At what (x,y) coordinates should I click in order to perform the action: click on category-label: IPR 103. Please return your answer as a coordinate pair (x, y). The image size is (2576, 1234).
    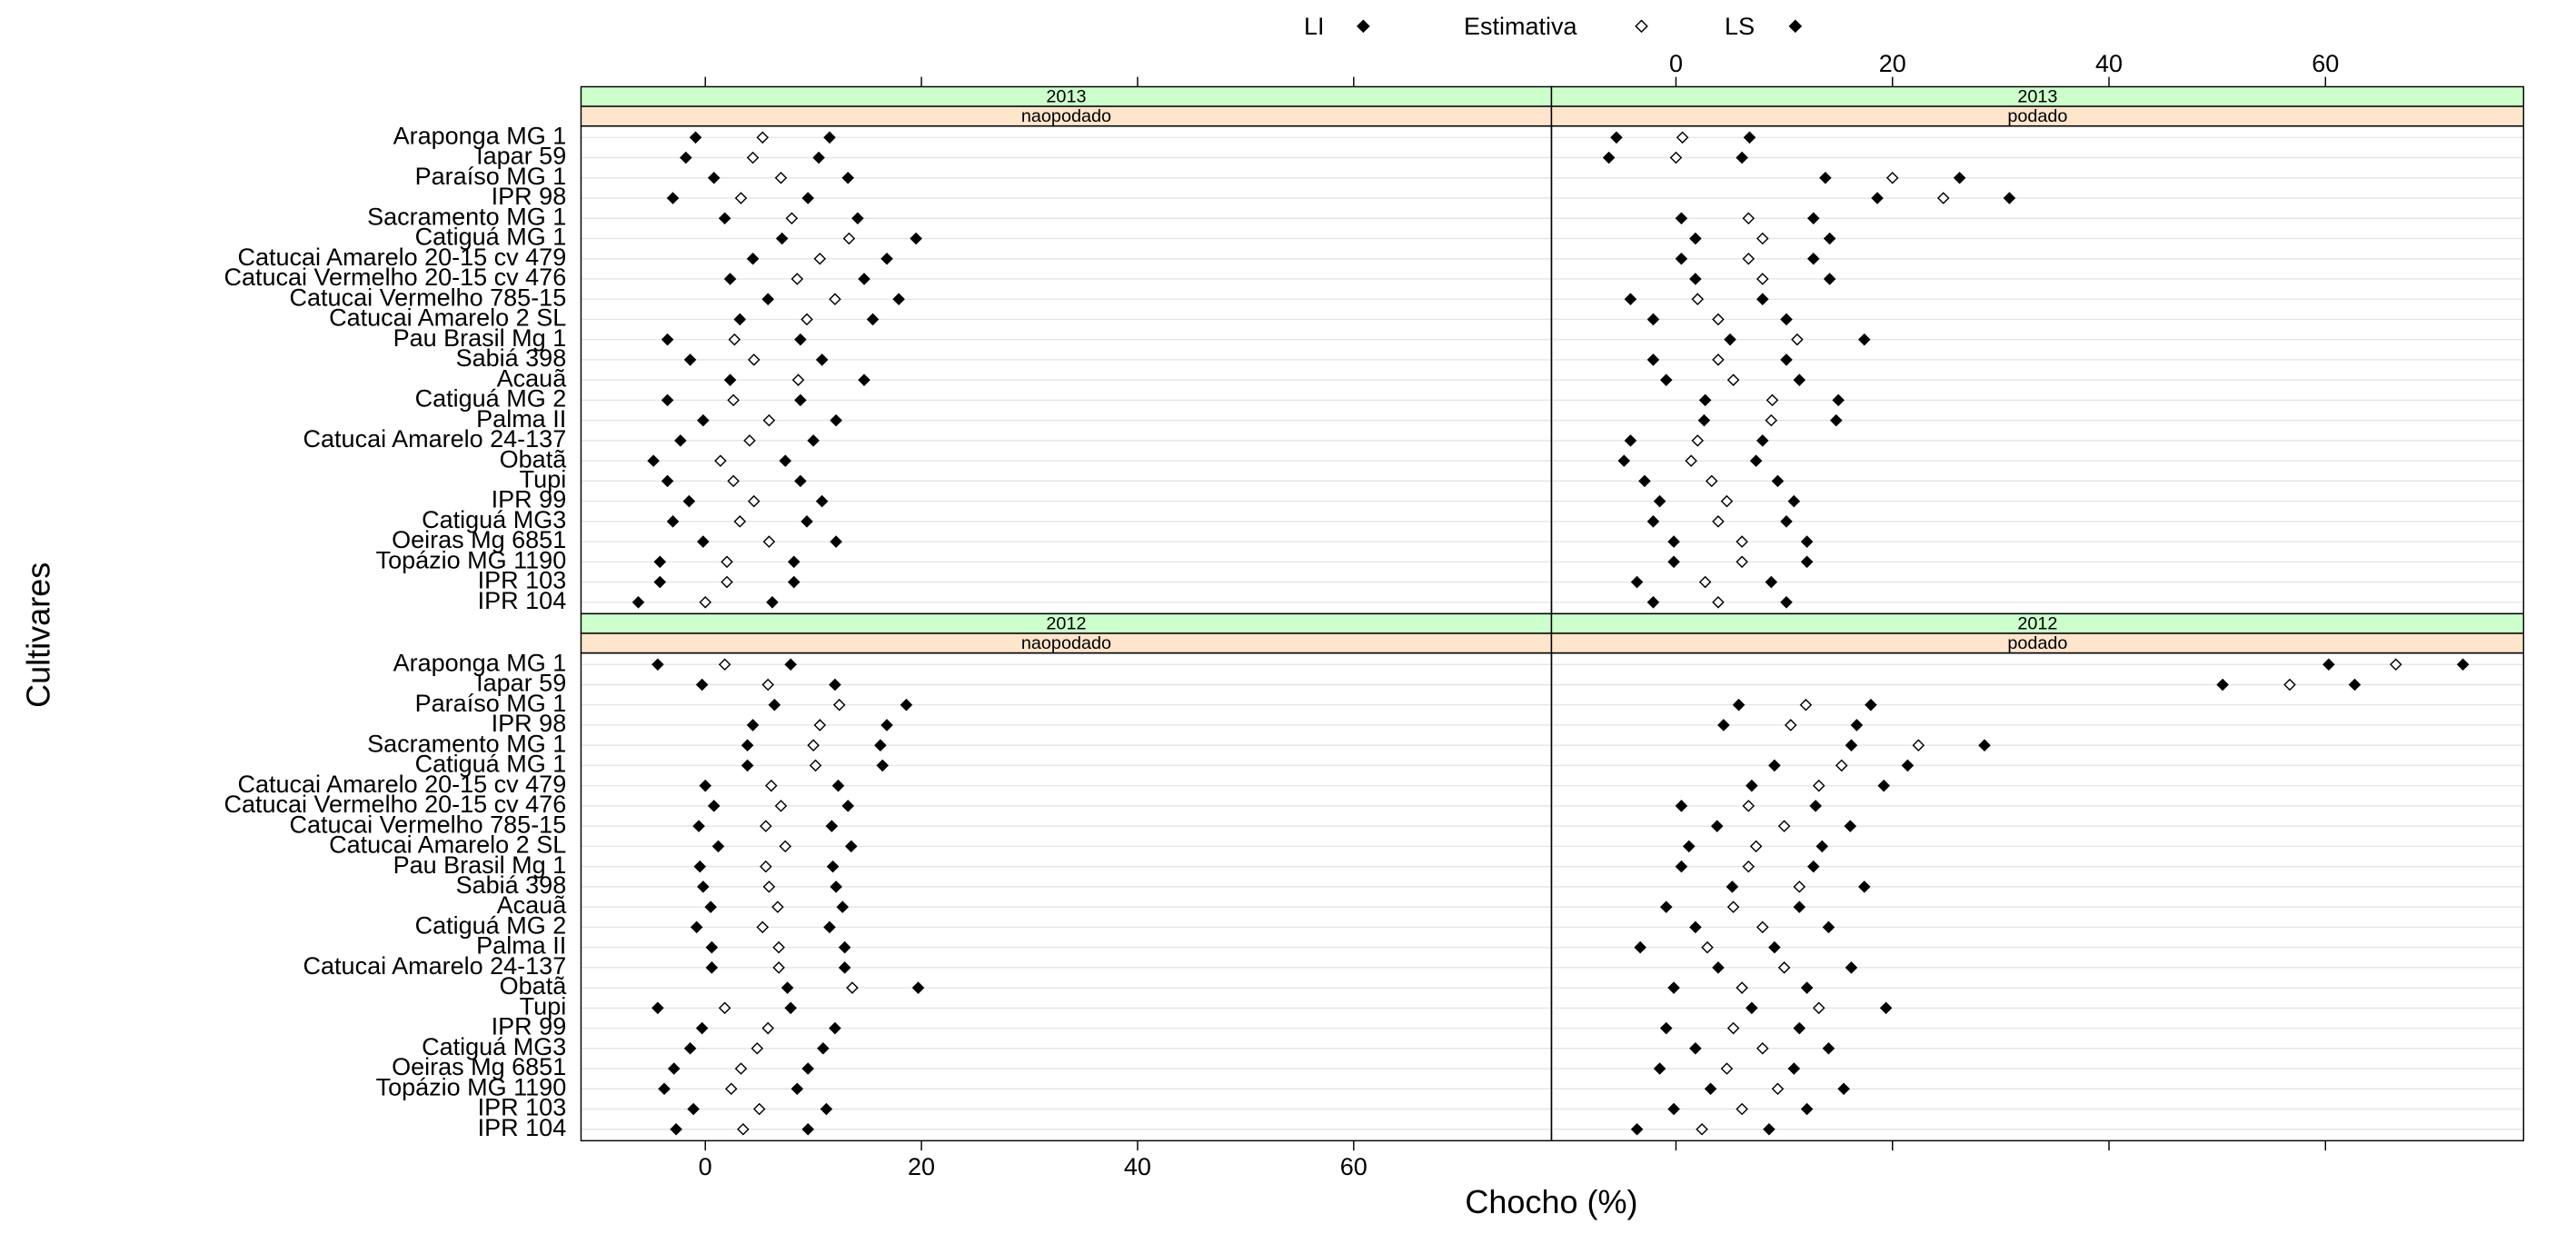
    Looking at the image, I should click on (522, 580).